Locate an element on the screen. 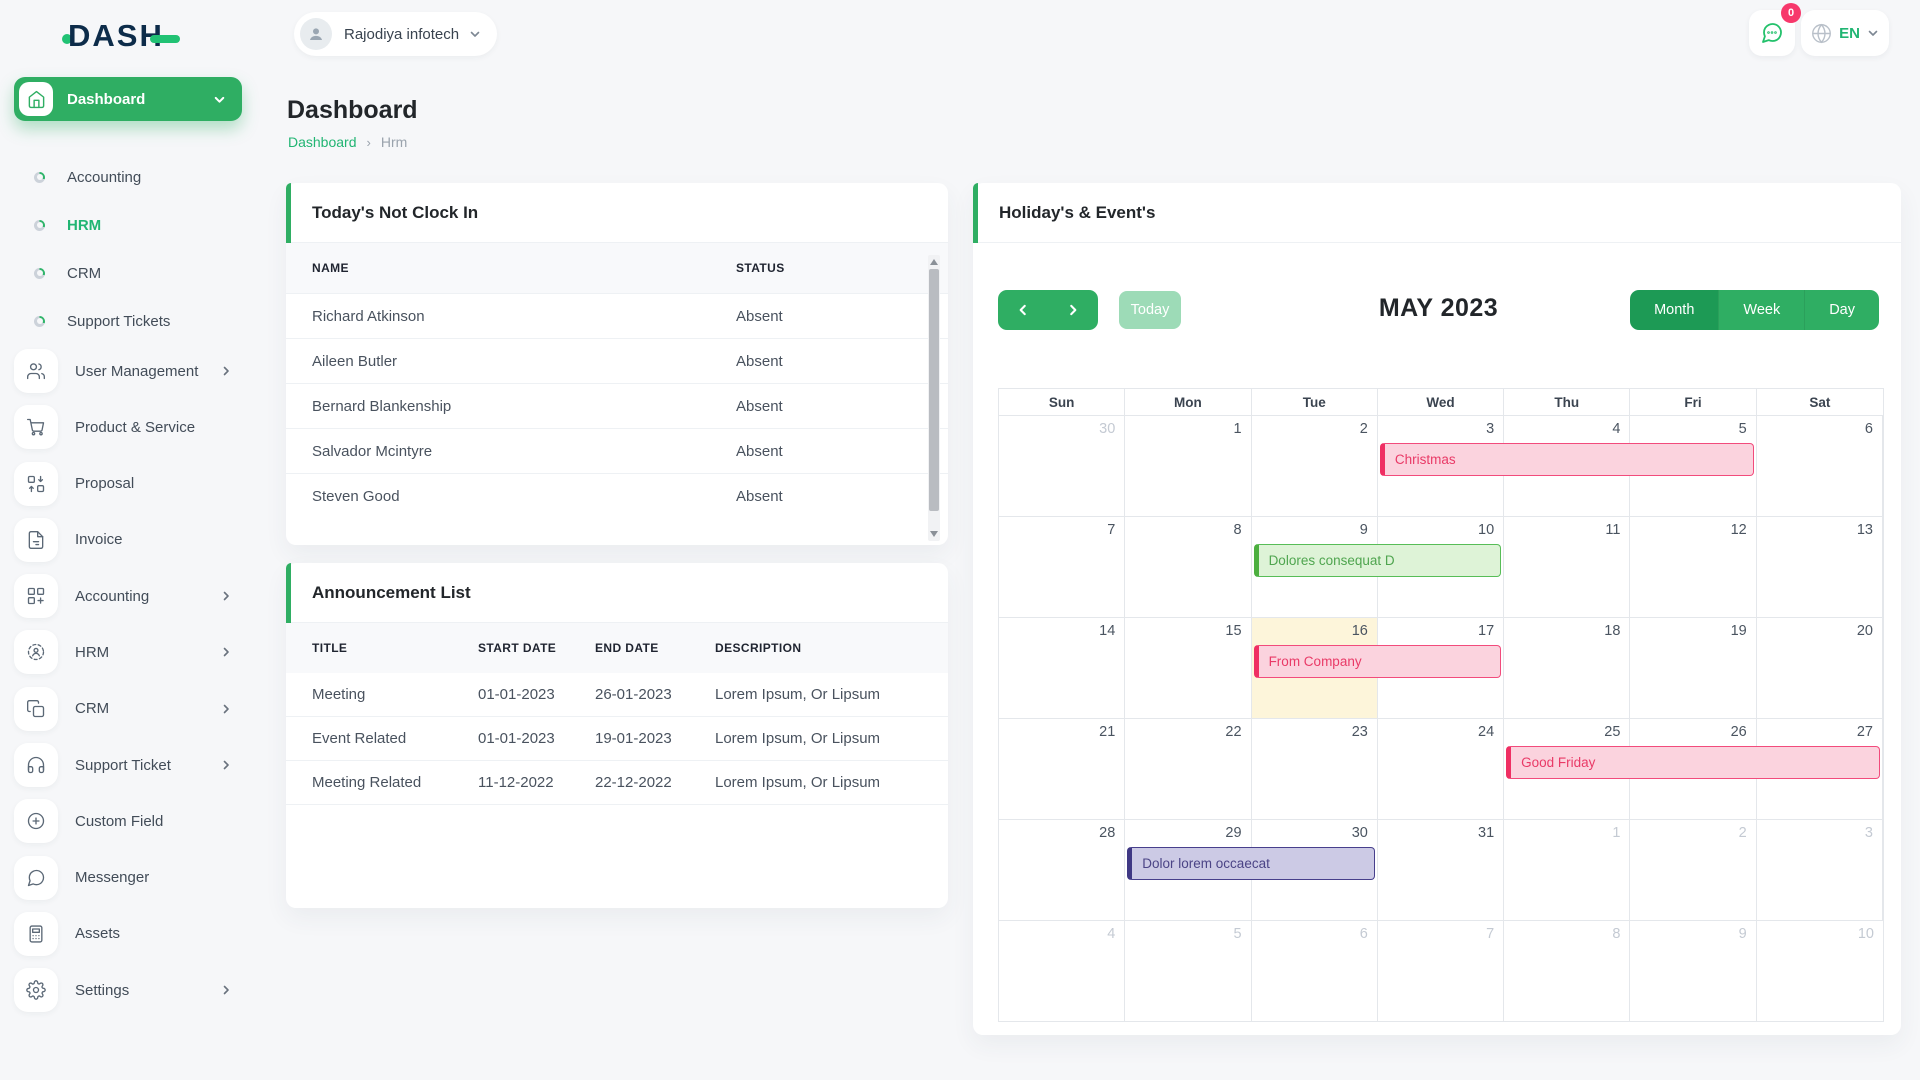 Image resolution: width=1920 pixels, height=1080 pixels. calculator-icon is located at coordinates (36, 933).